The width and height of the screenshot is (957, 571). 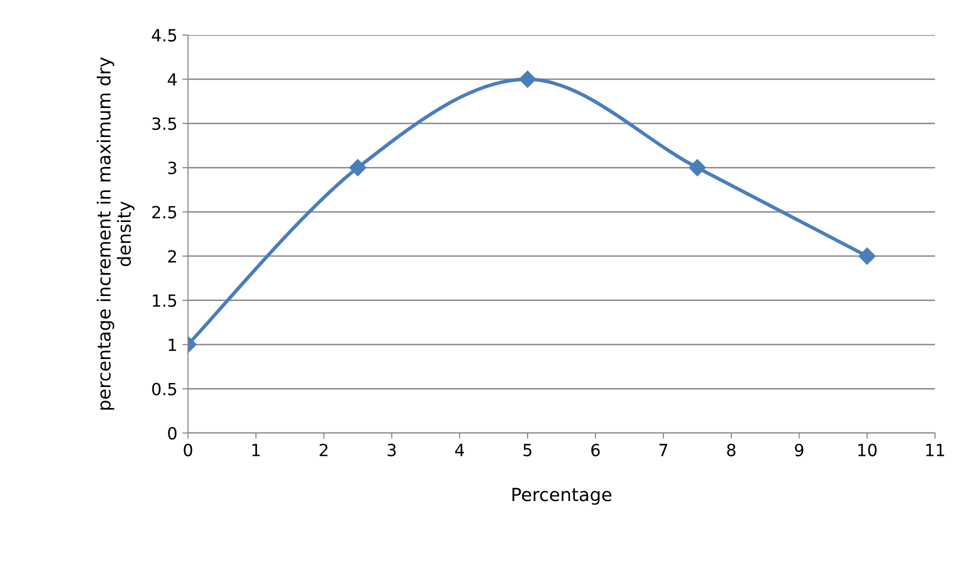 What do you see at coordinates (172, 344) in the screenshot?
I see `y-tick-label: 1` at bounding box center [172, 344].